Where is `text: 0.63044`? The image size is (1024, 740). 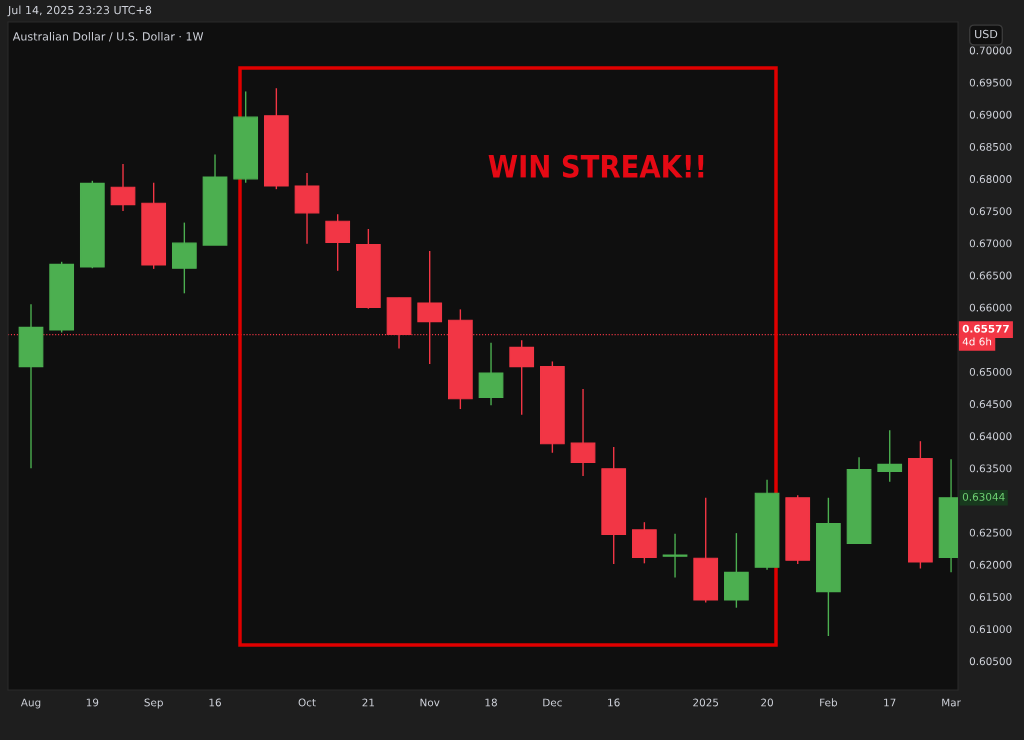 text: 0.63044 is located at coordinates (983, 496).